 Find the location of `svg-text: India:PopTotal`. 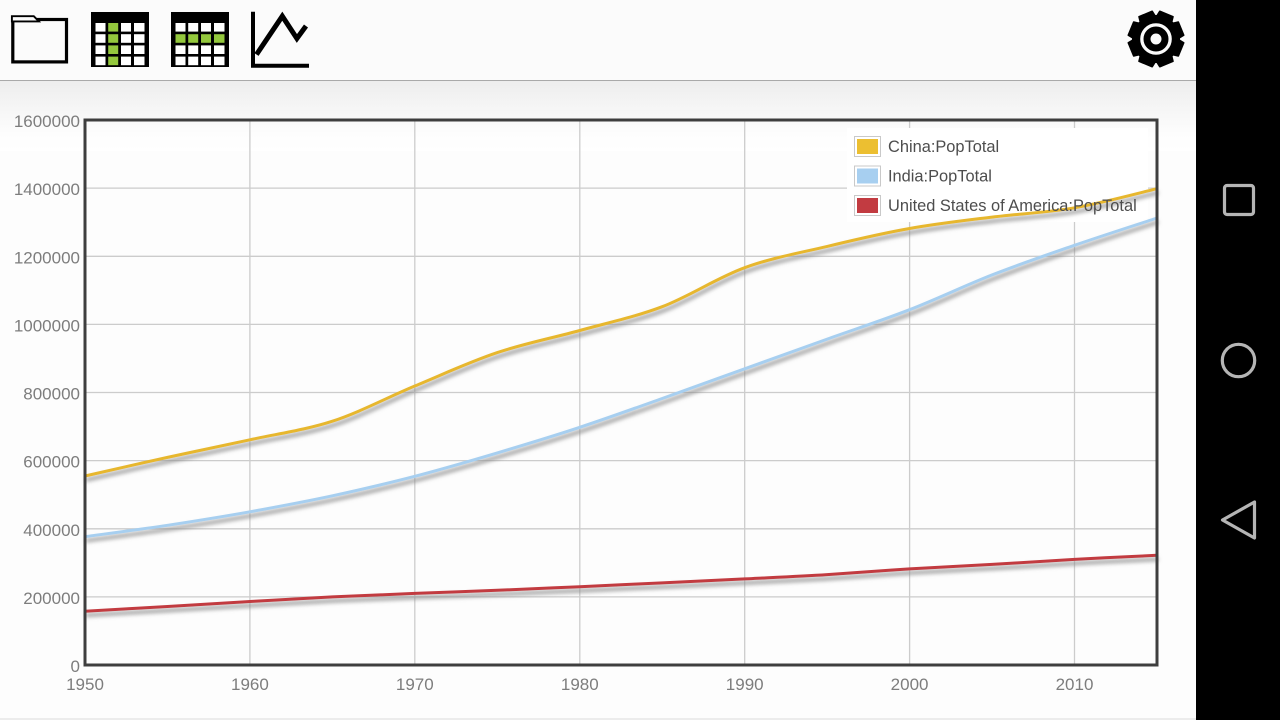

svg-text: India:PopTotal is located at coordinates (940, 177).